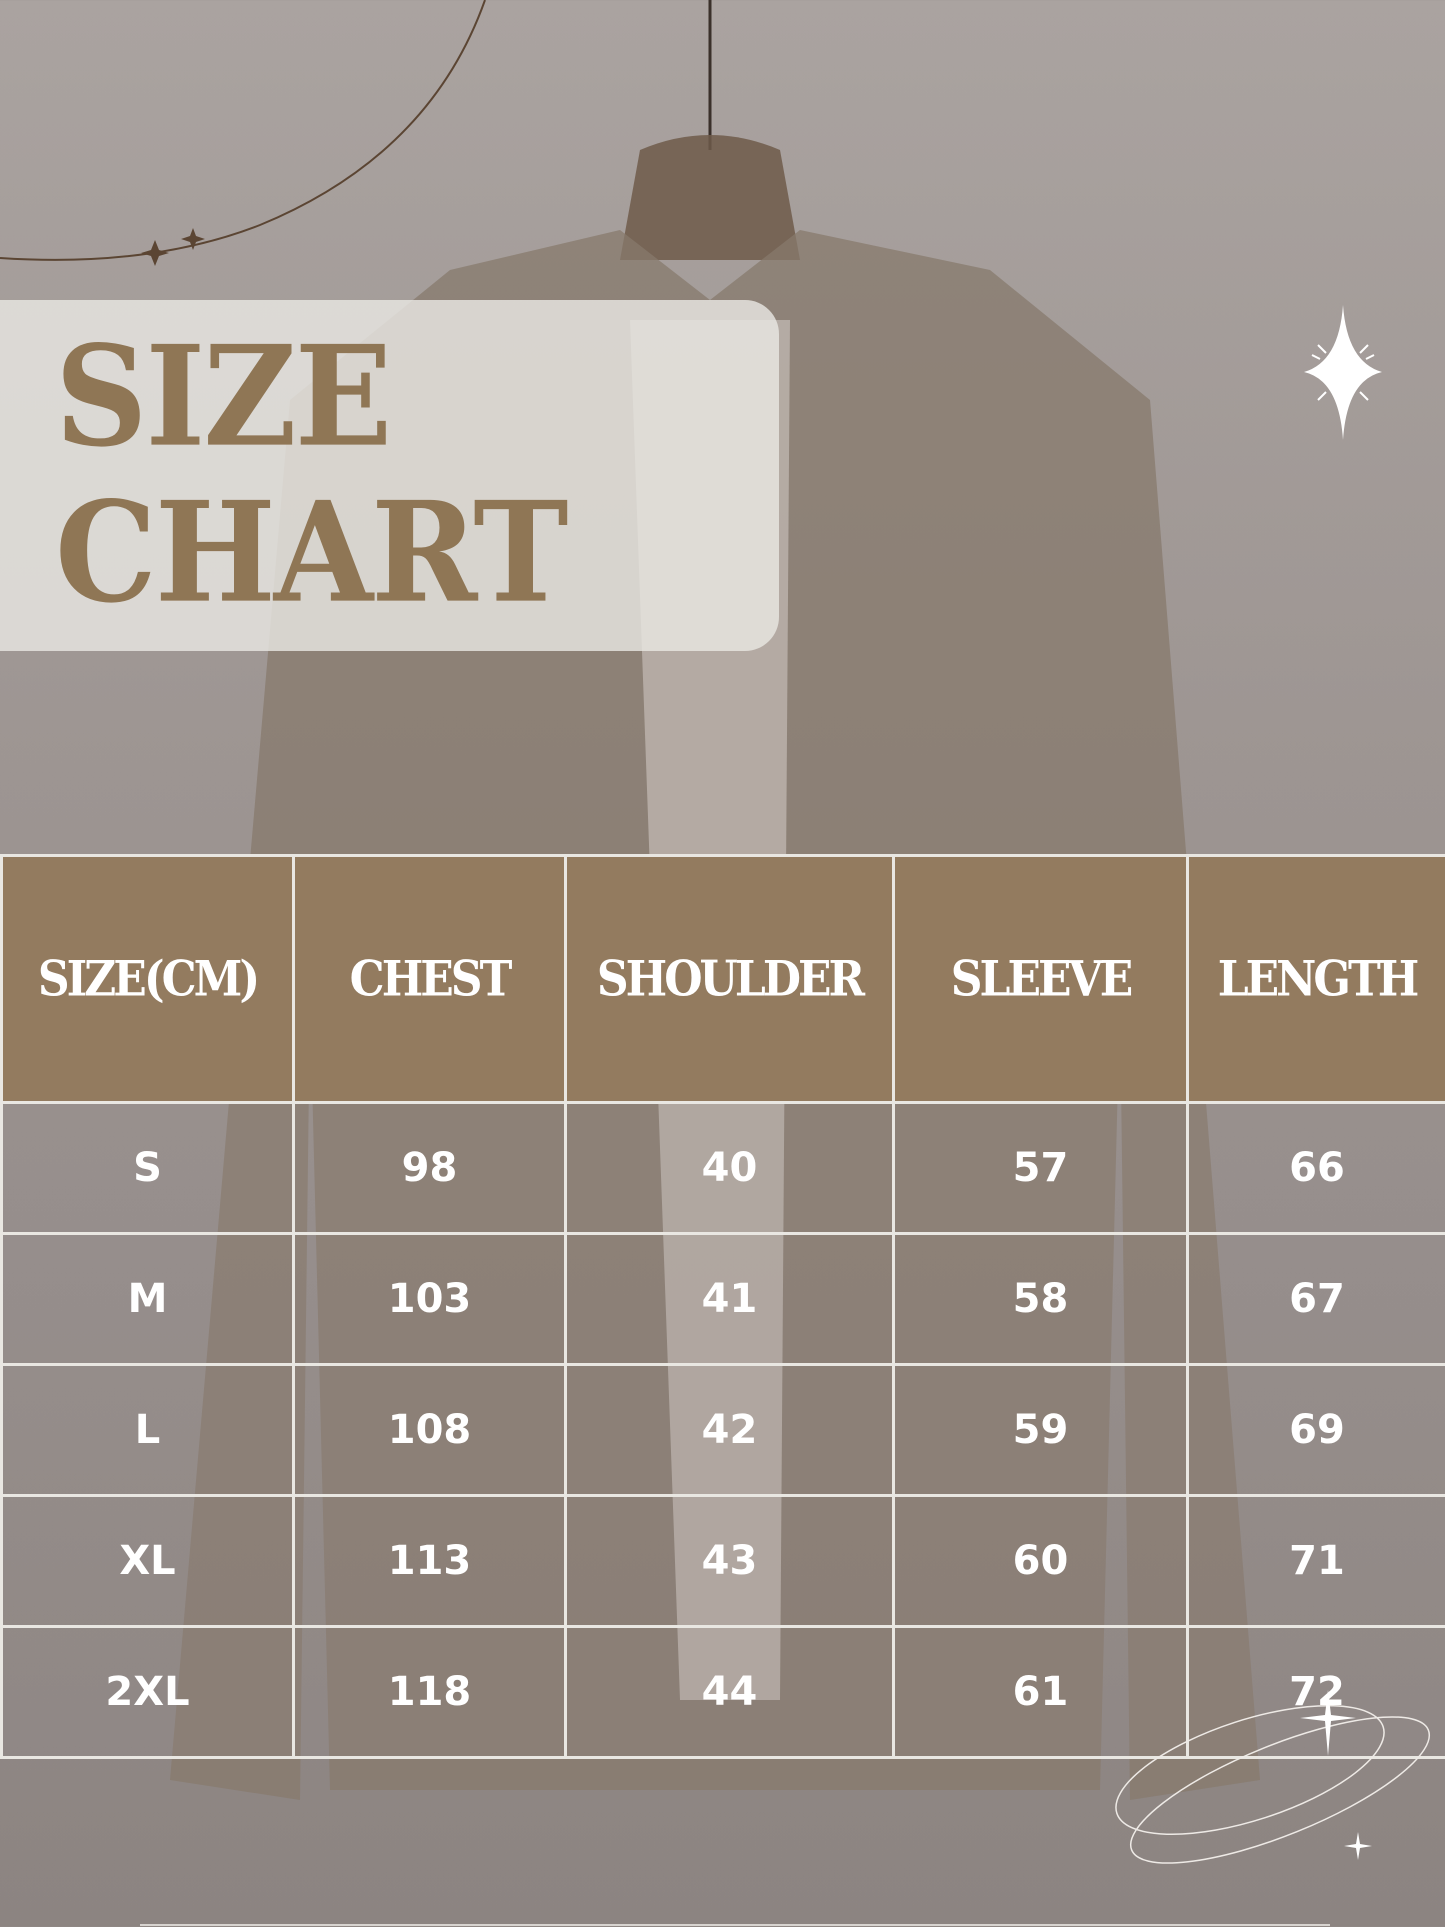 The height and width of the screenshot is (1927, 1445). I want to click on table-row: XL 113 43 60 71, so click(722, 1561).